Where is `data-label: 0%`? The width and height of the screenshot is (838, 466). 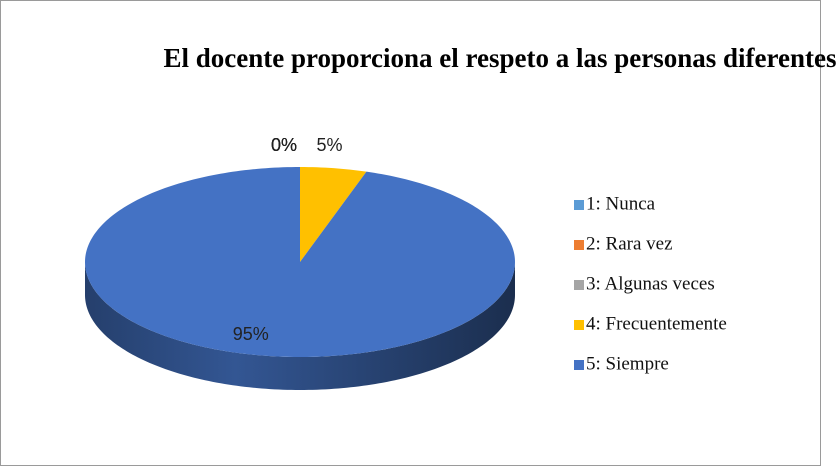 data-label: 0% is located at coordinates (284, 145).